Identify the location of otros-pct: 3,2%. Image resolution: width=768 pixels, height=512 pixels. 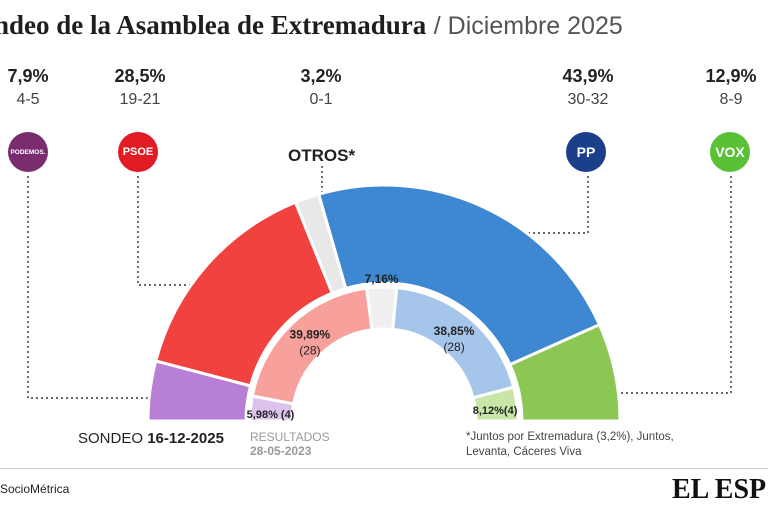
(321, 76).